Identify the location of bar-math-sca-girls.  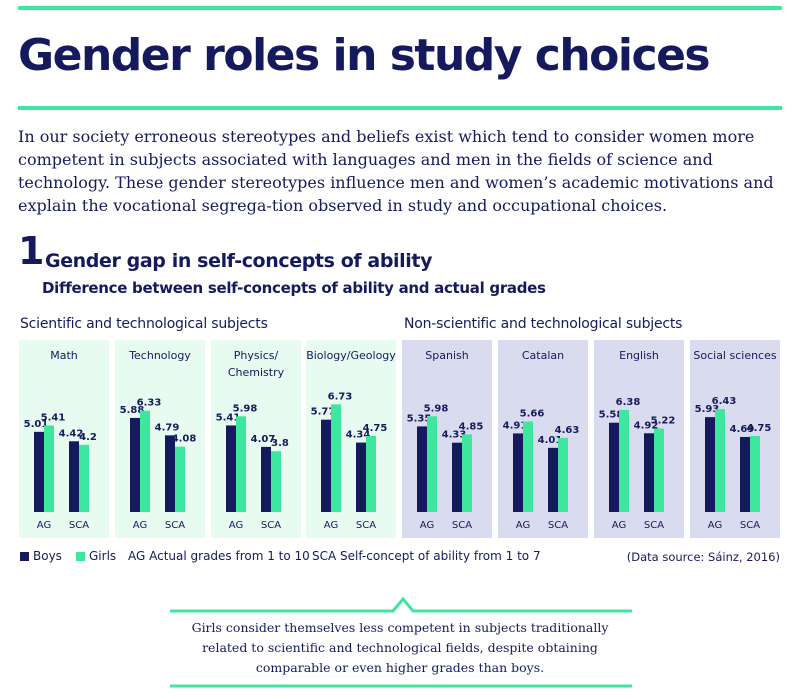
(84, 478).